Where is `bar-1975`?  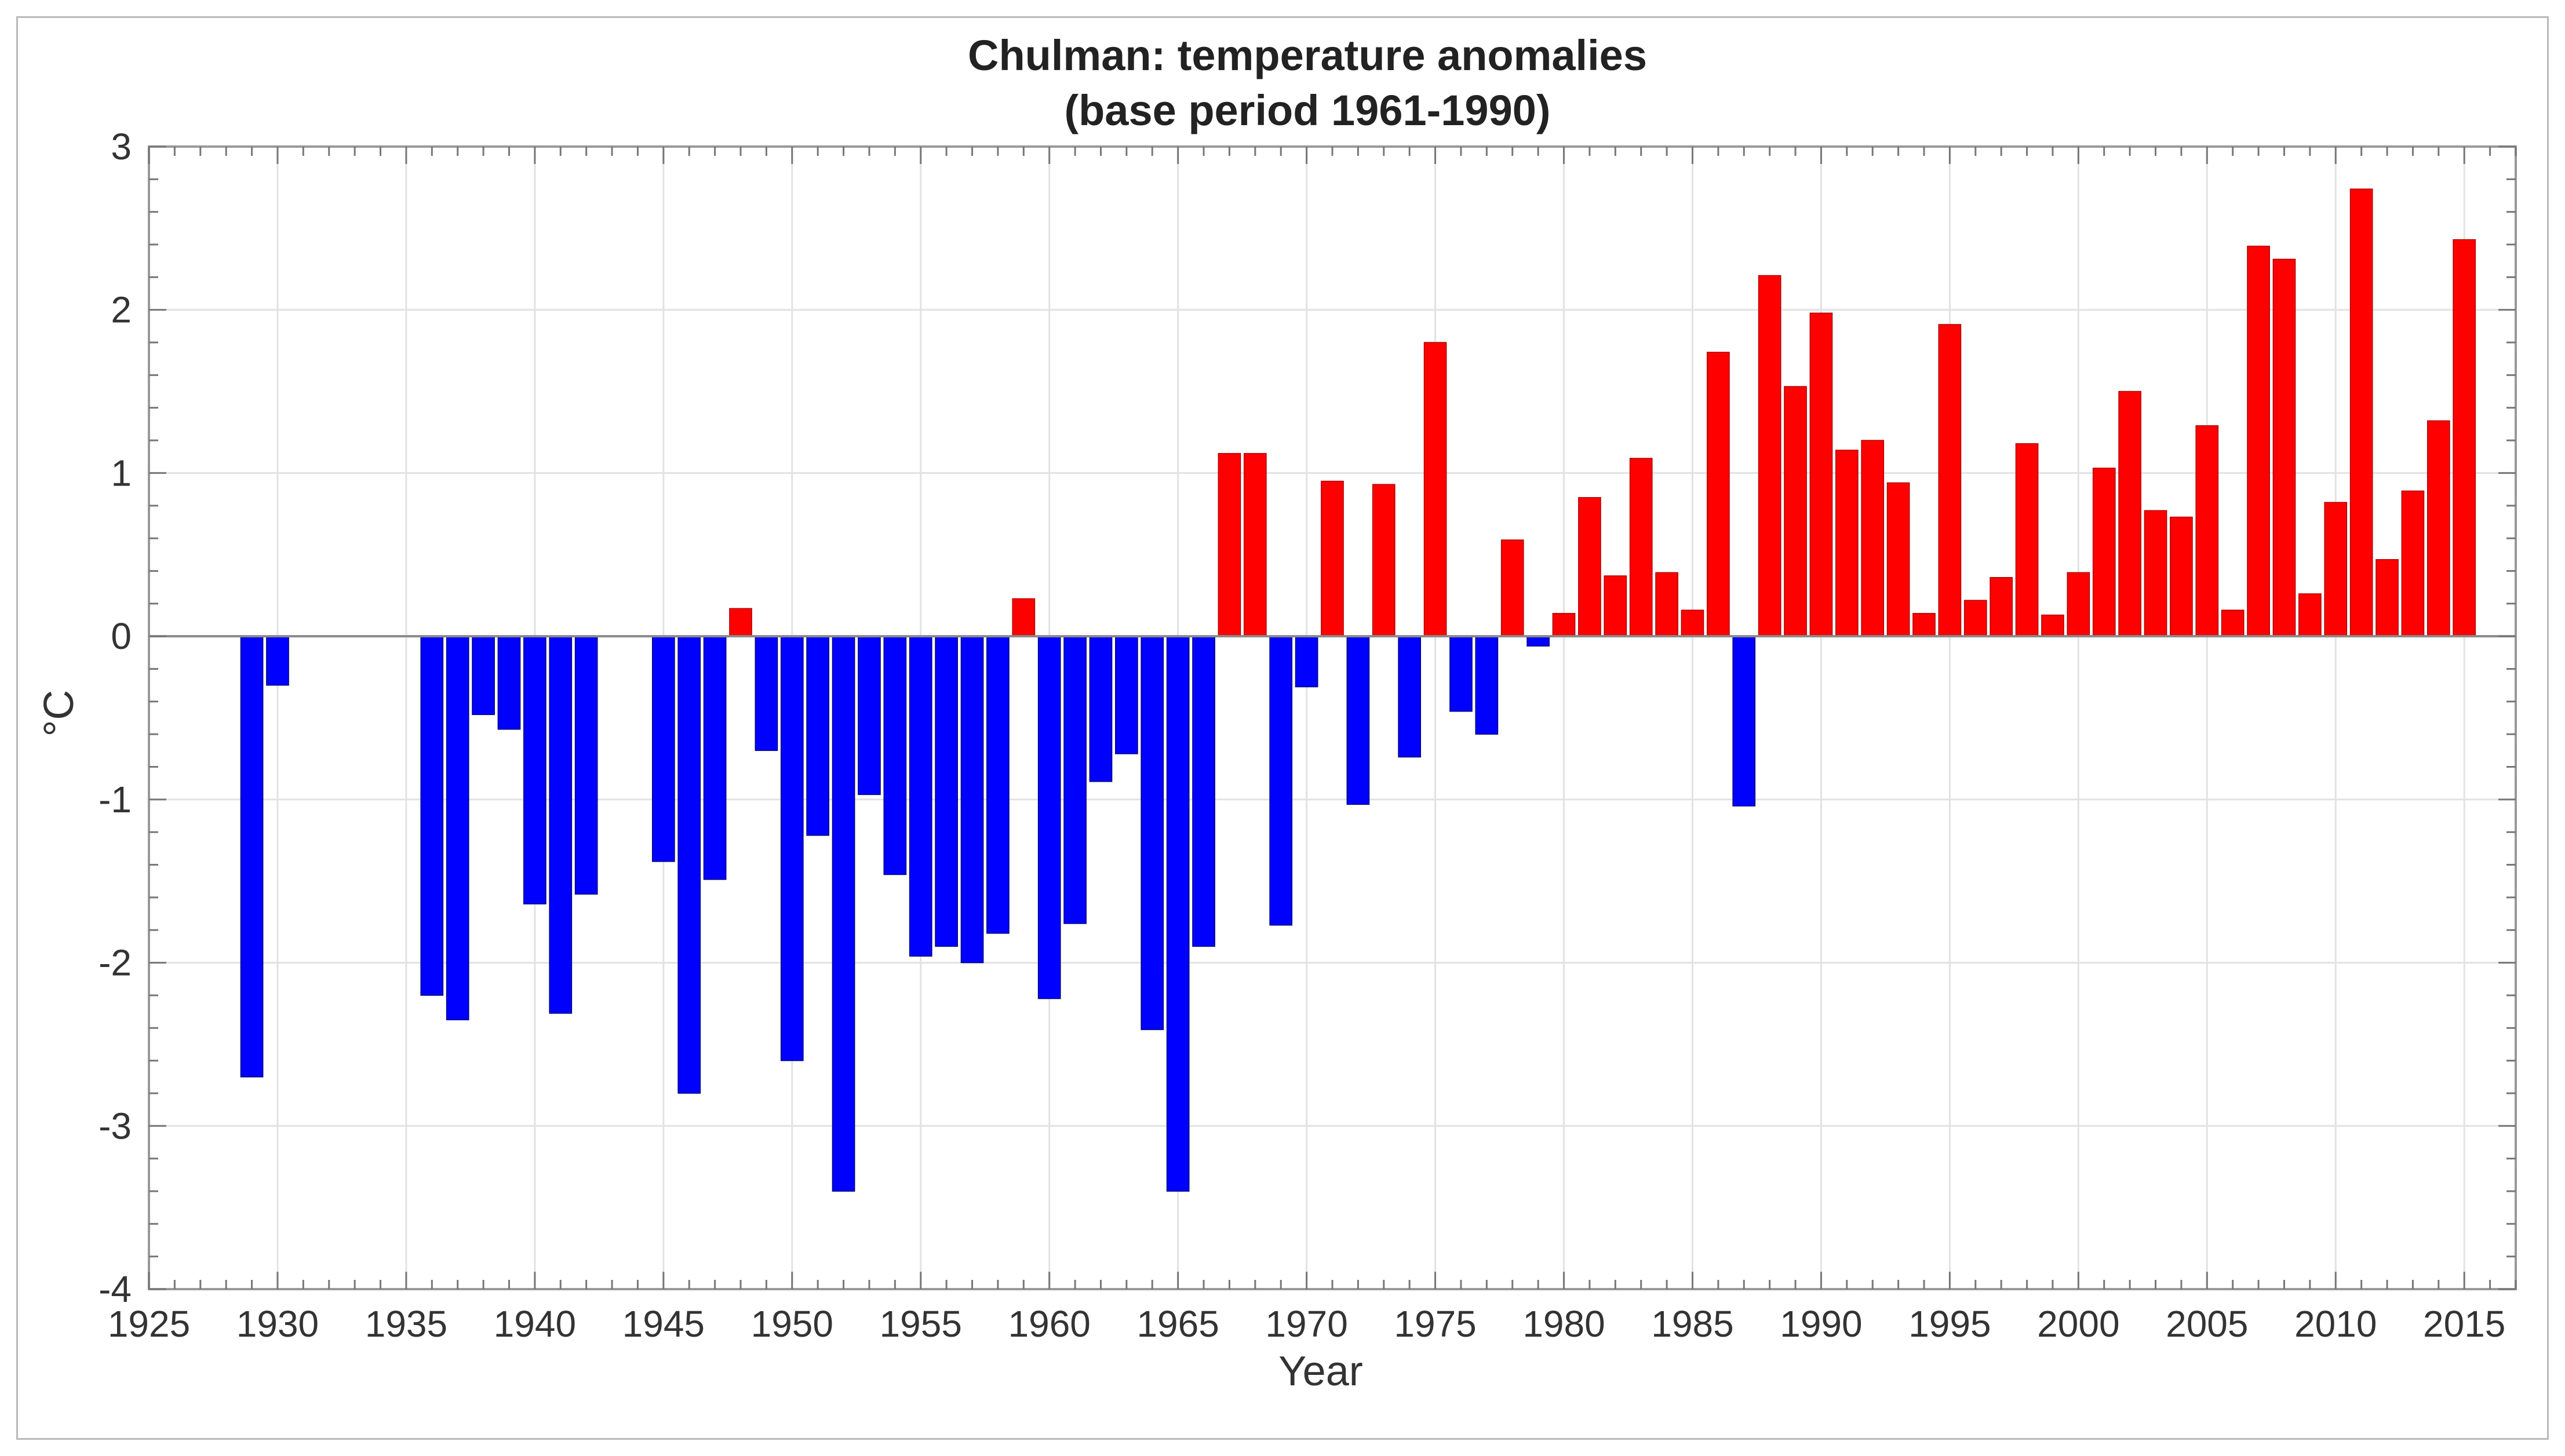 bar-1975 is located at coordinates (1435, 490).